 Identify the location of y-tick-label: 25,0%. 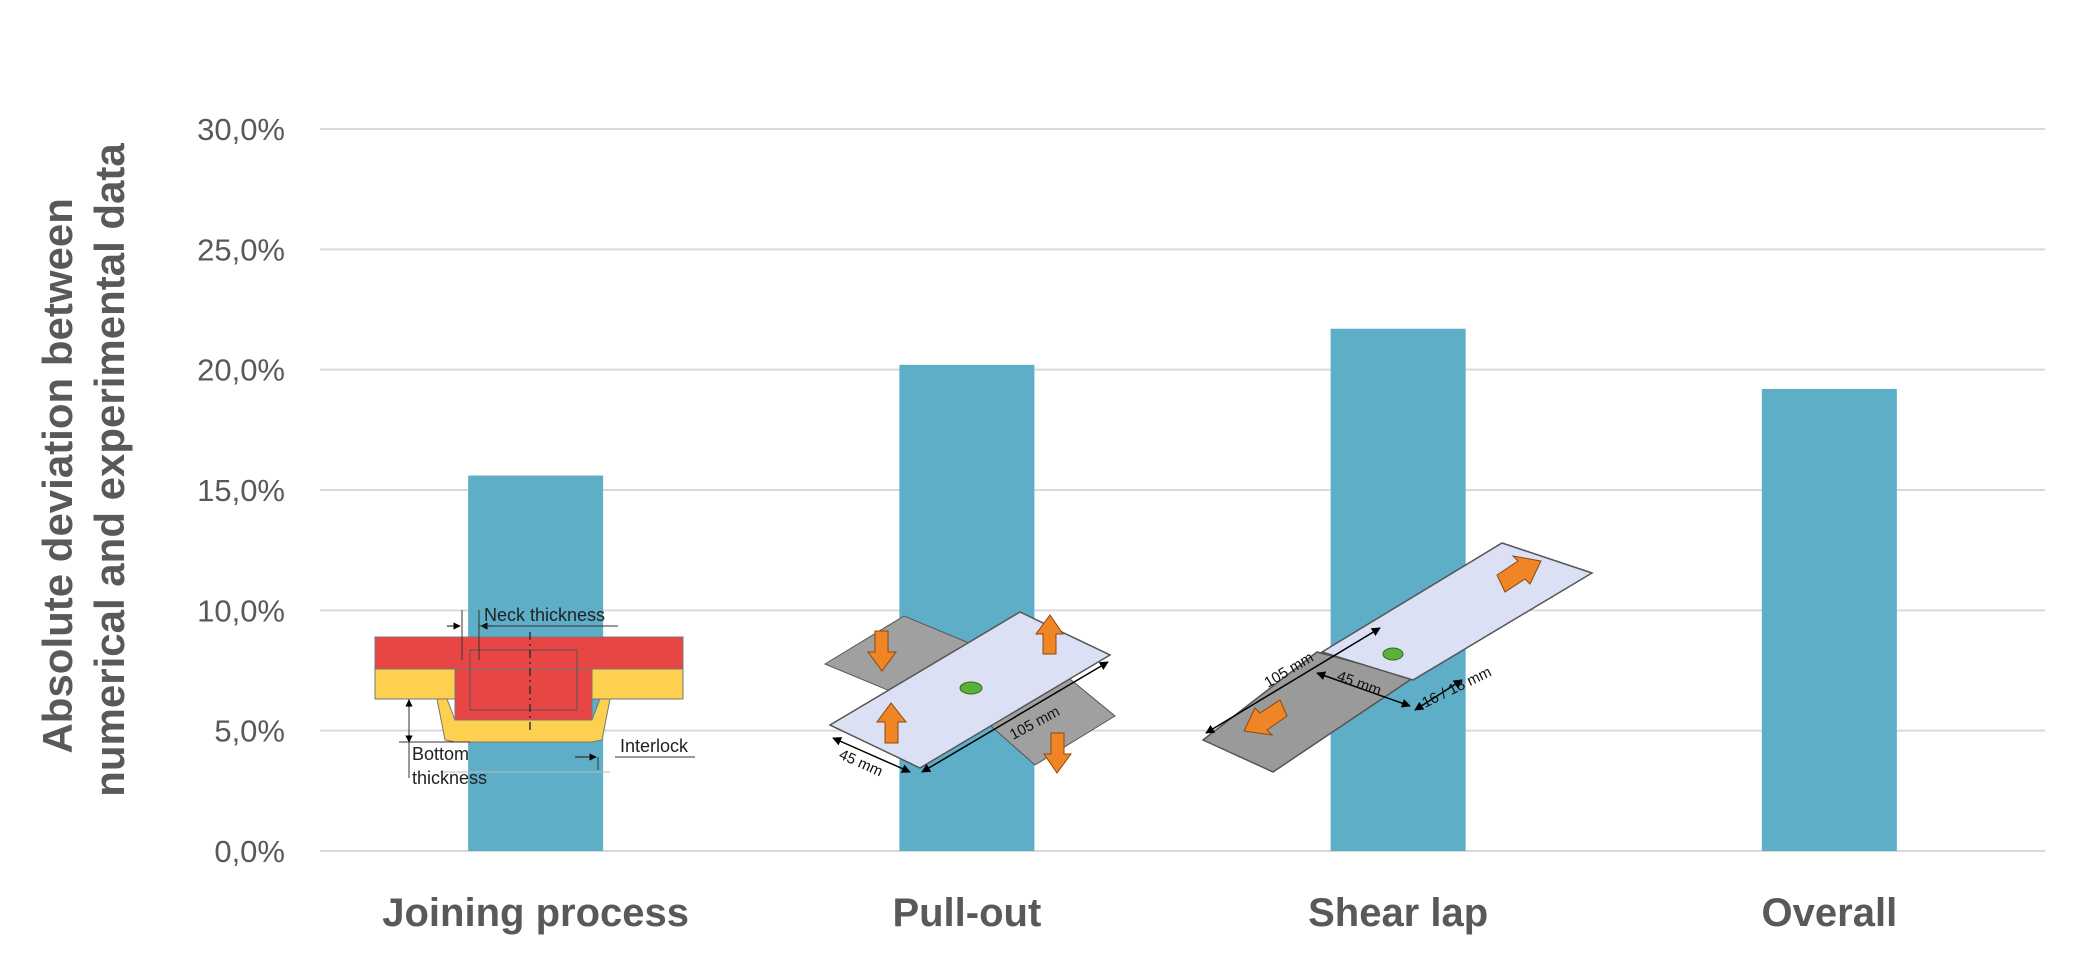
(241, 249).